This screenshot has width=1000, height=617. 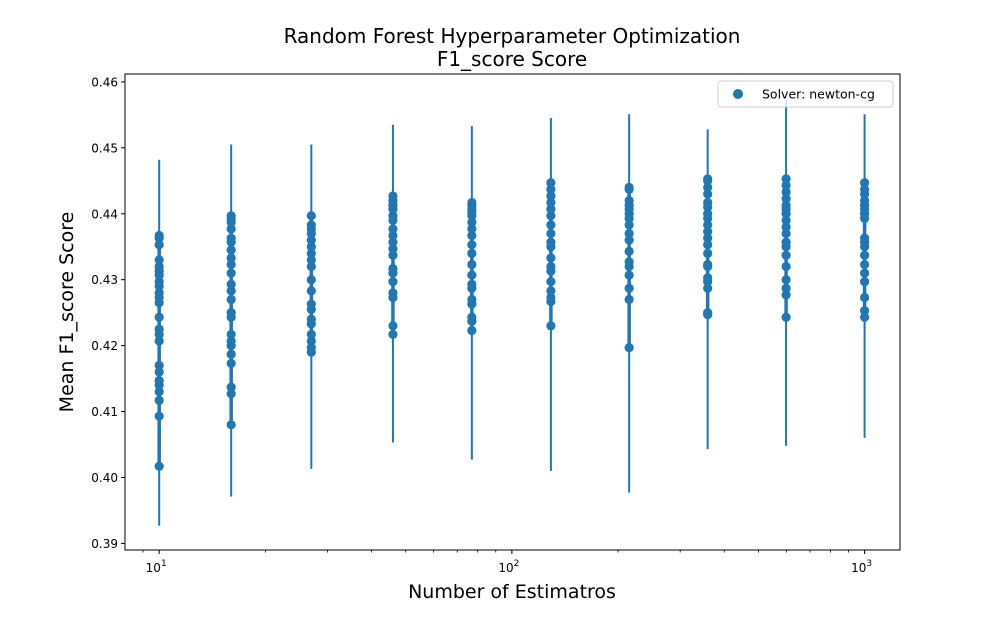 I want to click on legend-marker, so click(x=738, y=94).